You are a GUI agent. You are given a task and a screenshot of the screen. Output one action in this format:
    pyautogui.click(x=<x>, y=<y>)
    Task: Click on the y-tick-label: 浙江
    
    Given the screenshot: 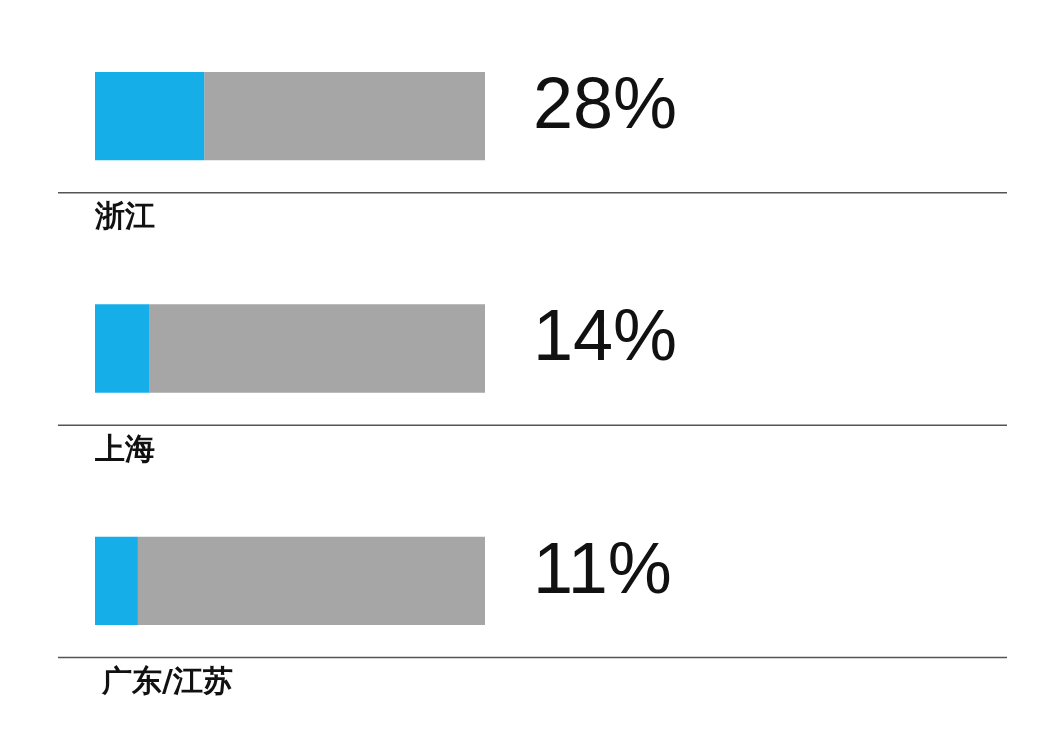 What is the action you would take?
    pyautogui.click(x=124, y=216)
    